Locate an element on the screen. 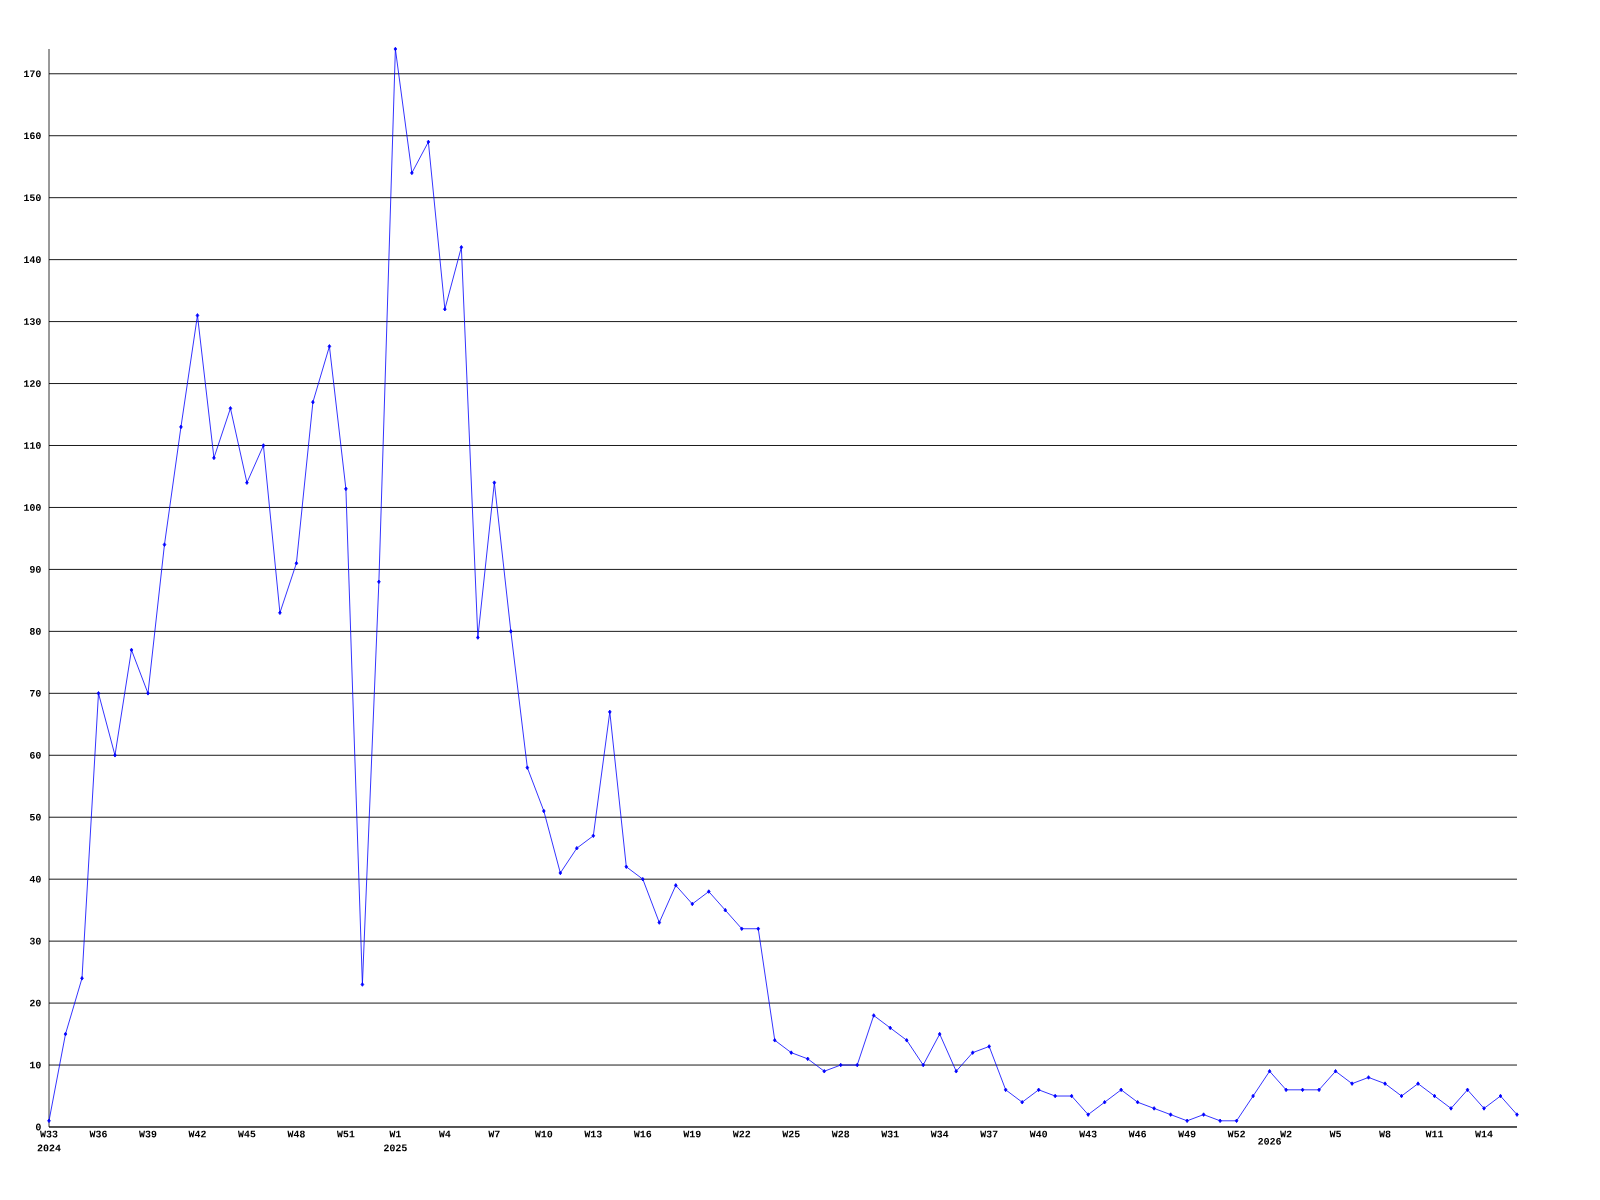 The width and height of the screenshot is (1600, 1200). y-tick-label: 80 is located at coordinates (35, 631).